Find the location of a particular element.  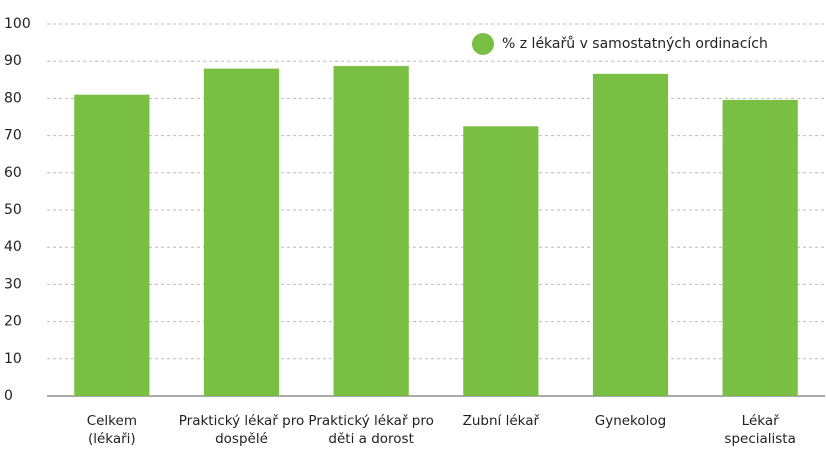

legend-label: % z lékařů v samostatných ordinacích is located at coordinates (635, 44).